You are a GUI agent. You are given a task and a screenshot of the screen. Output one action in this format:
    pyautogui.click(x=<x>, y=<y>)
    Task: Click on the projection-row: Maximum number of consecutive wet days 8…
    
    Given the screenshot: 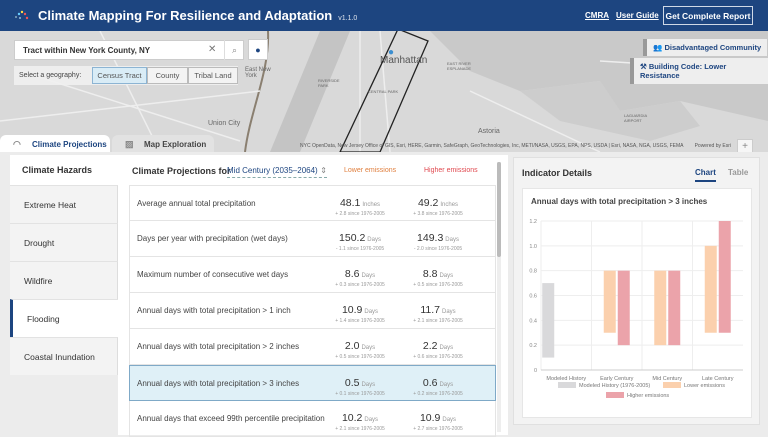 What is the action you would take?
    pyautogui.click(x=312, y=275)
    